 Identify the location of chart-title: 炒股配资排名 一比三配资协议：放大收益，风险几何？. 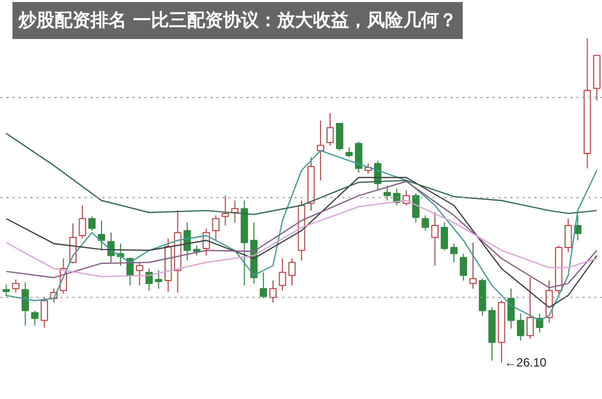
(237, 20).